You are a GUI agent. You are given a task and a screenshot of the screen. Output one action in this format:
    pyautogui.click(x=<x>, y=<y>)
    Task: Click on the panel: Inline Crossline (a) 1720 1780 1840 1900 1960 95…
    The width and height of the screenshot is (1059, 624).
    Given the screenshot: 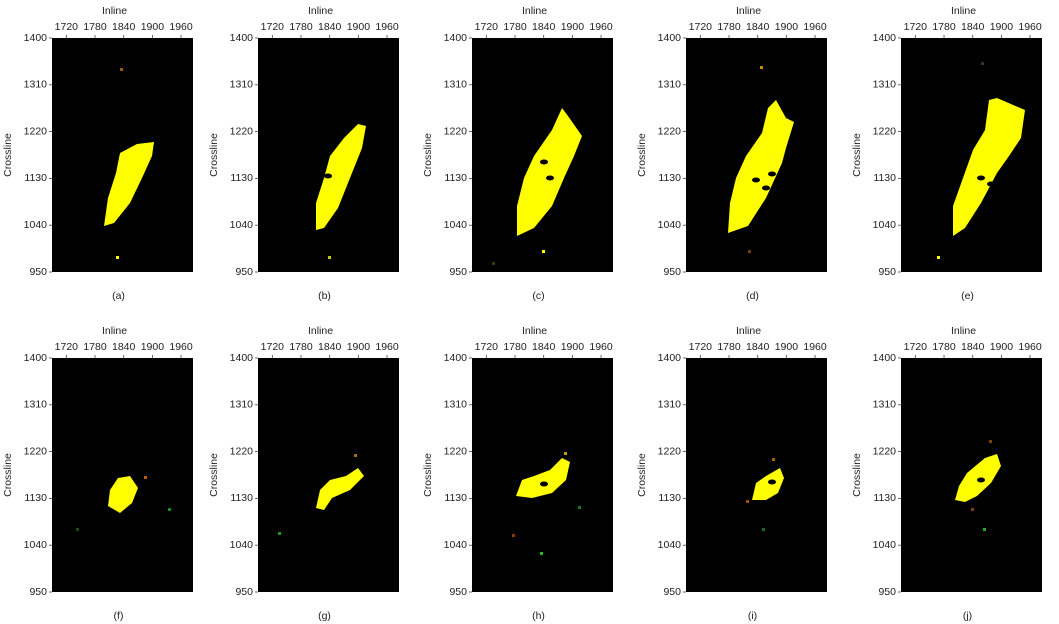 What is the action you would take?
    pyautogui.click(x=97, y=153)
    